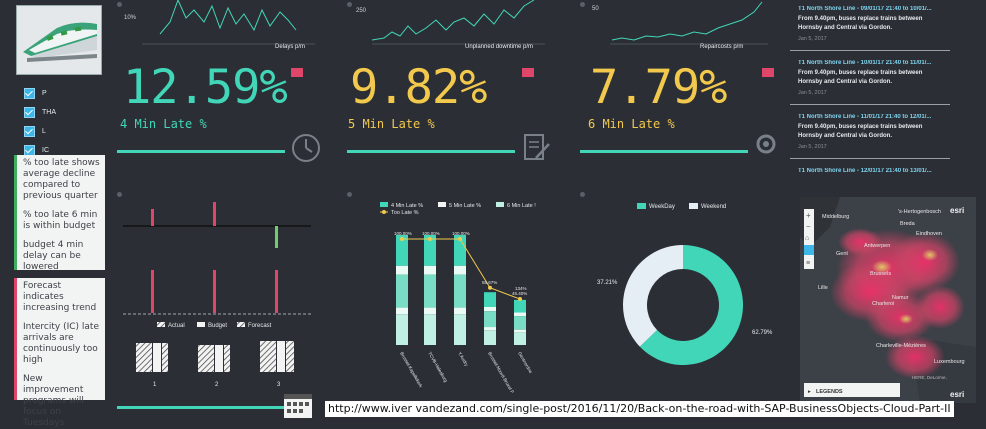 The height and width of the screenshot is (429, 986). What do you see at coordinates (279, 385) in the screenshot?
I see `x-tick-label: 3` at bounding box center [279, 385].